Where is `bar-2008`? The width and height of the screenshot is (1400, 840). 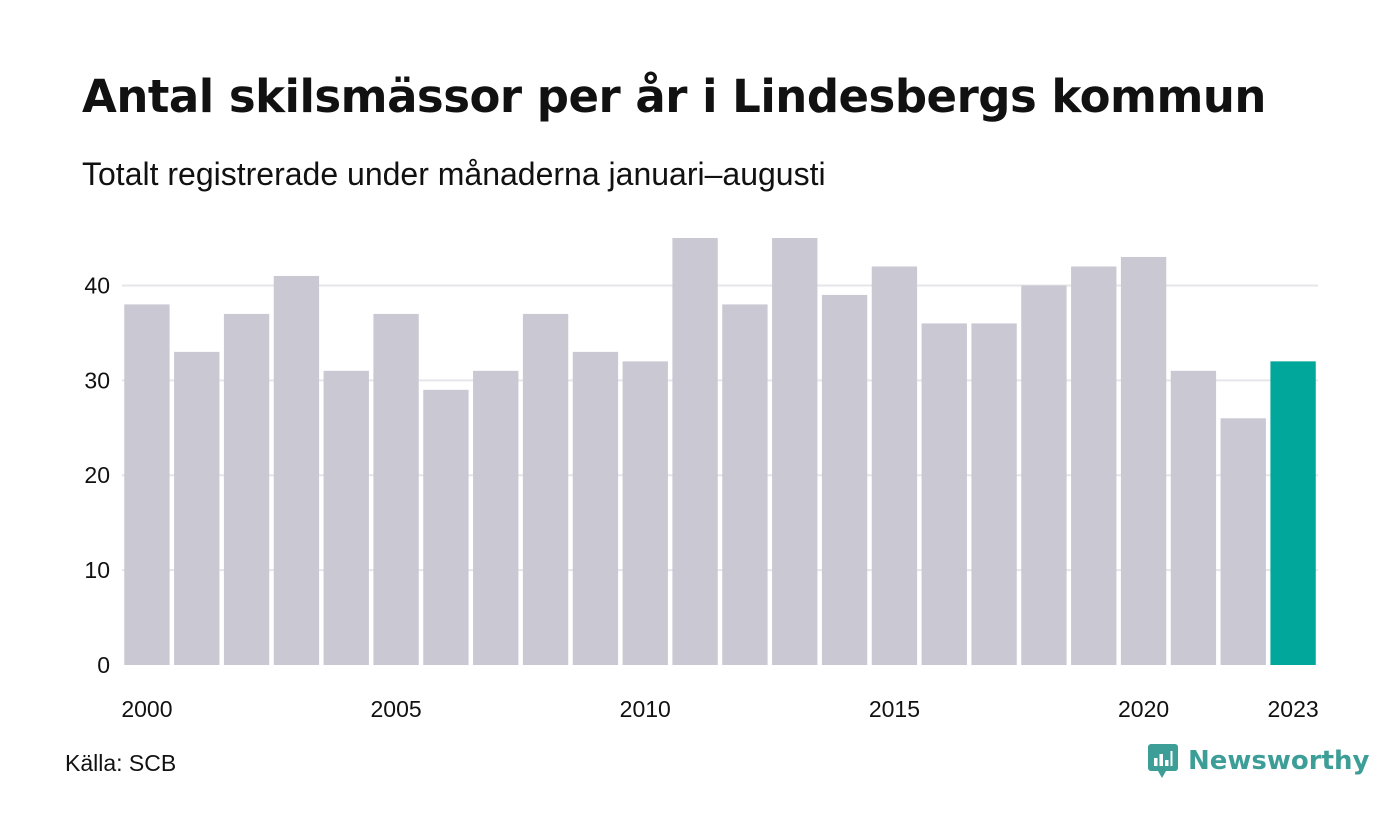 bar-2008 is located at coordinates (545, 489).